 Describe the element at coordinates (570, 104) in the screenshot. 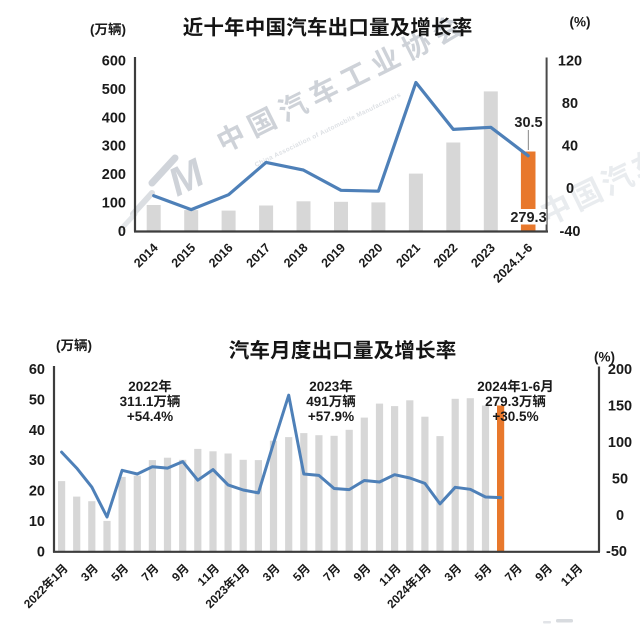

I see `svg-text: 80` at that location.